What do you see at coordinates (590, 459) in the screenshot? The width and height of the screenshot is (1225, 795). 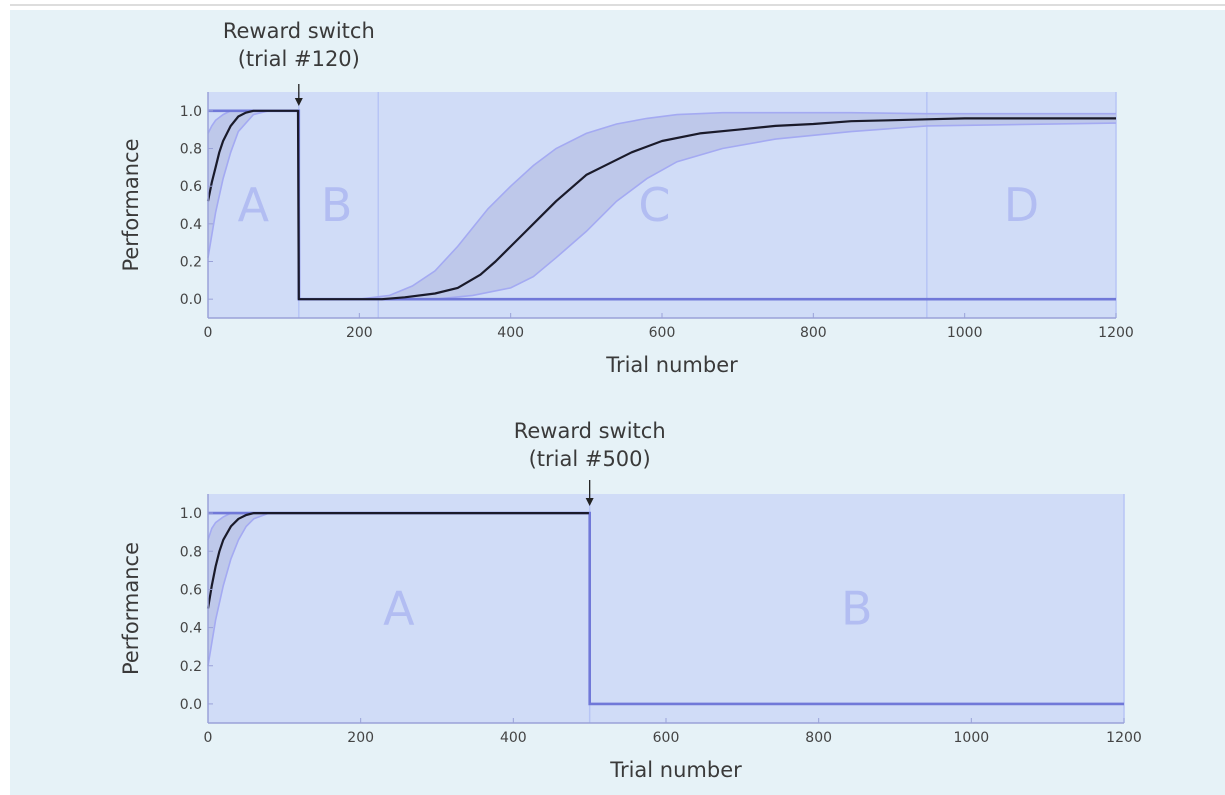 I see `annotation-text: (trial #500)` at bounding box center [590, 459].